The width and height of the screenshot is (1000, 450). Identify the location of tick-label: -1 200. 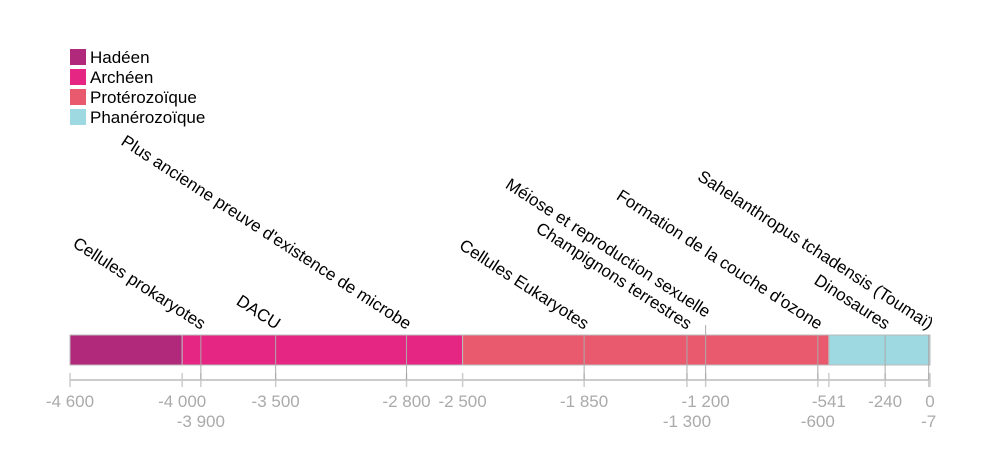
(706, 401).